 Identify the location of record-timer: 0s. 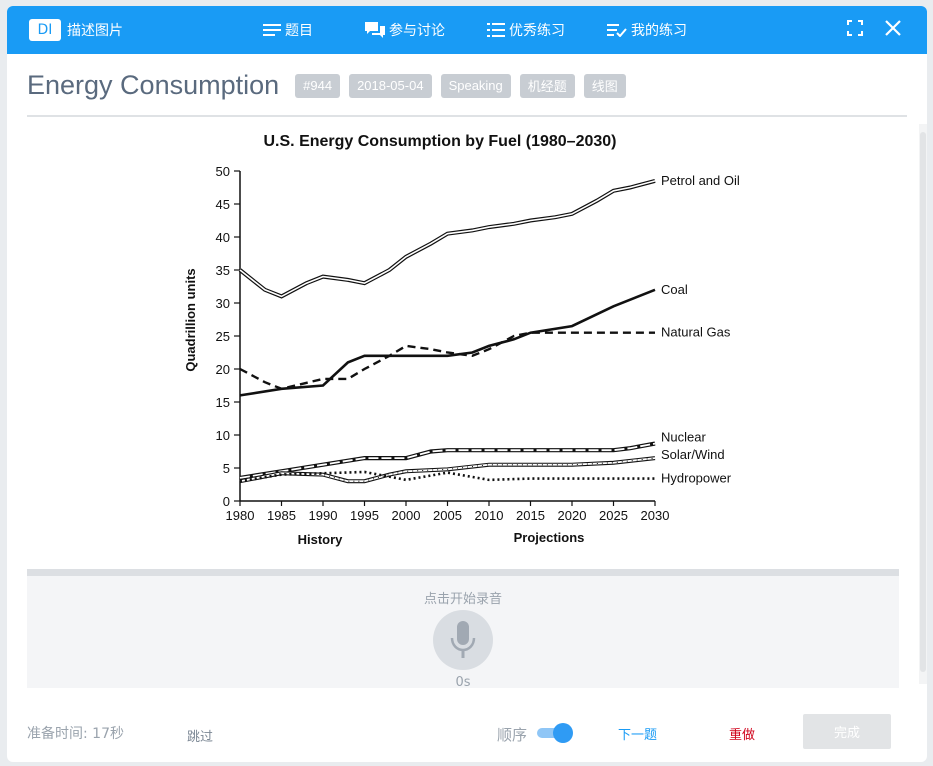
(463, 682).